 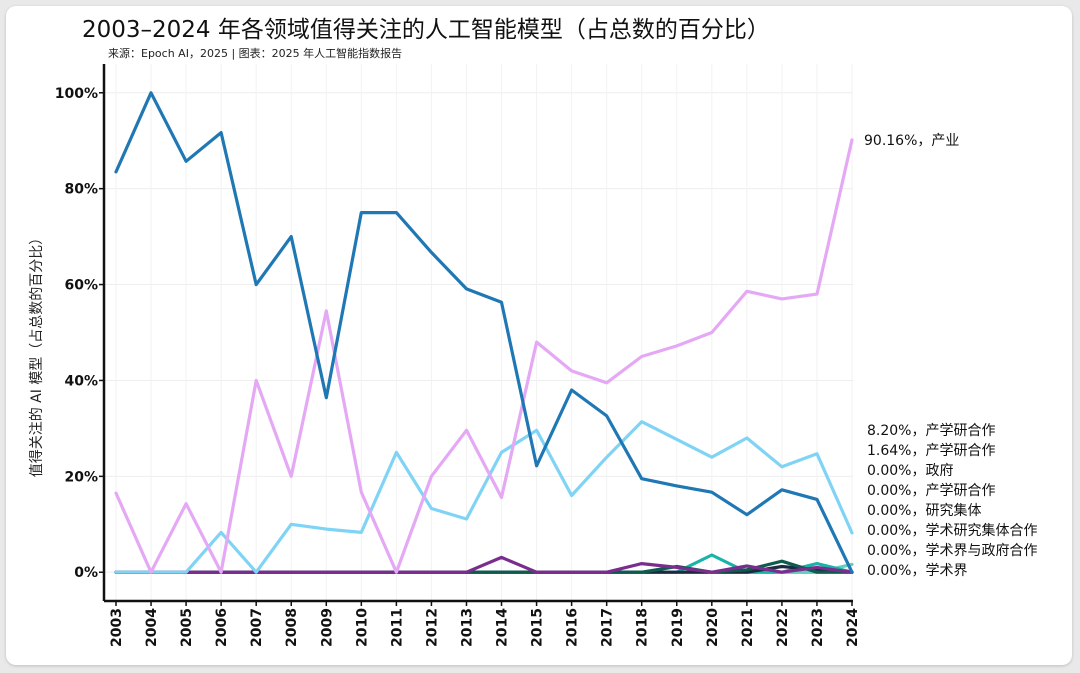 I want to click on x-tick-label: 2020, so click(x=713, y=627).